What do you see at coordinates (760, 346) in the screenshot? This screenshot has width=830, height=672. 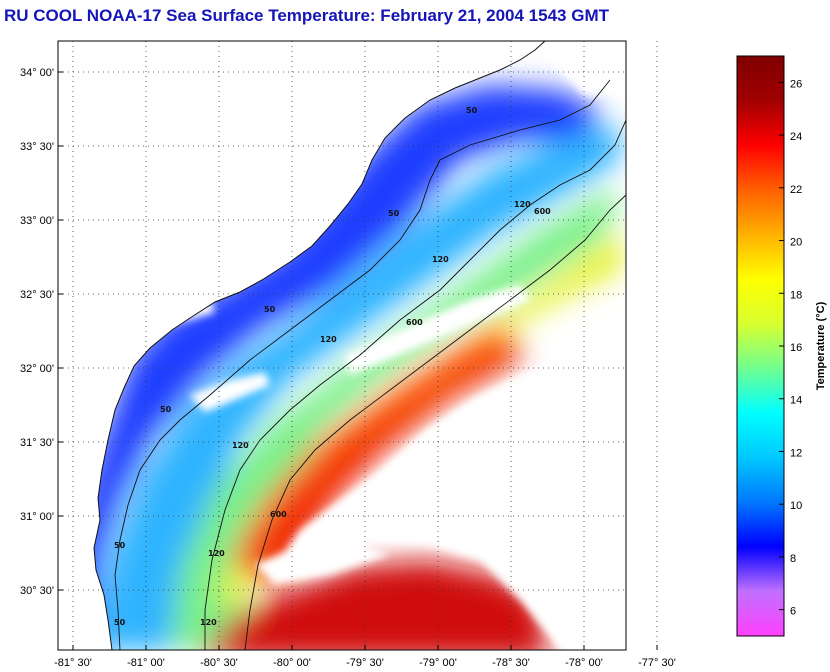 I see `colorbar-gradient` at bounding box center [760, 346].